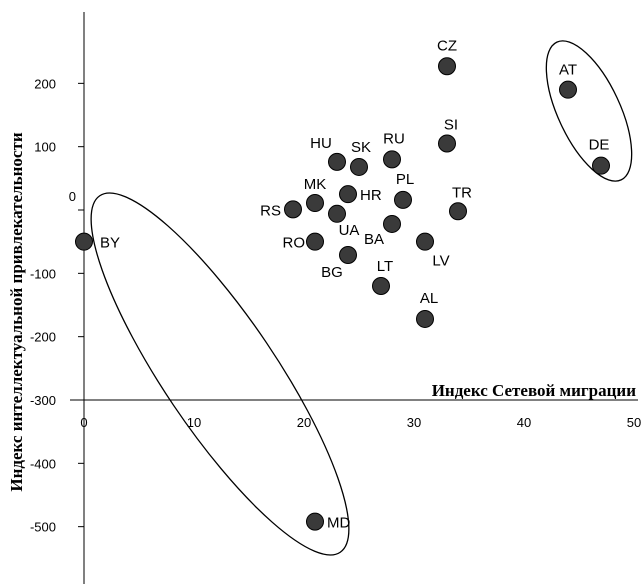  What do you see at coordinates (359, 166) in the screenshot?
I see `point-sk` at bounding box center [359, 166].